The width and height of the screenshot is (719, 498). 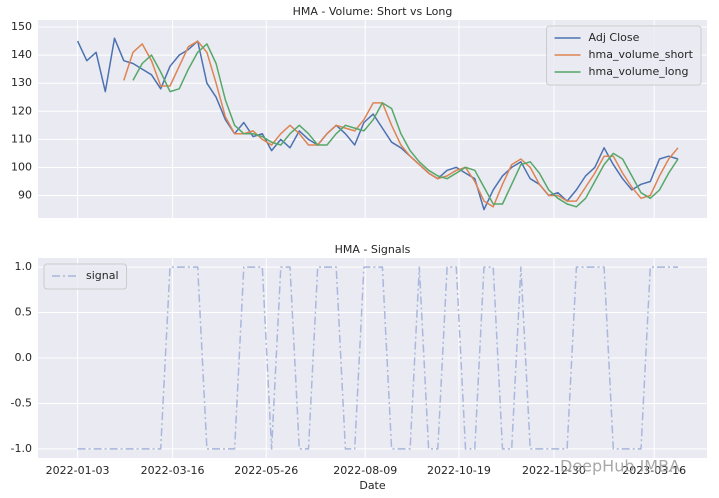 What do you see at coordinates (459, 470) in the screenshot?
I see `x-tick-label: 2022-10-19` at bounding box center [459, 470].